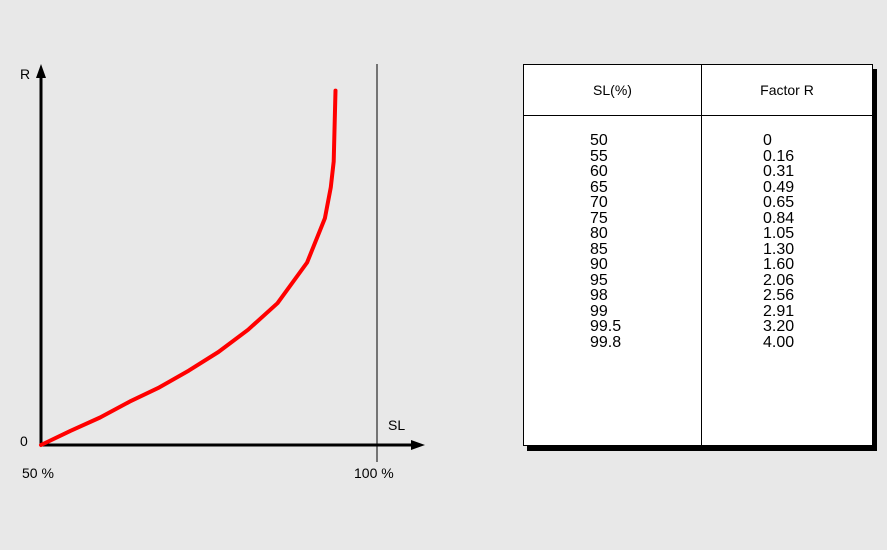 This screenshot has height=550, width=887. What do you see at coordinates (779, 171) in the screenshot?
I see `factor-r-cell: 0.31` at bounding box center [779, 171].